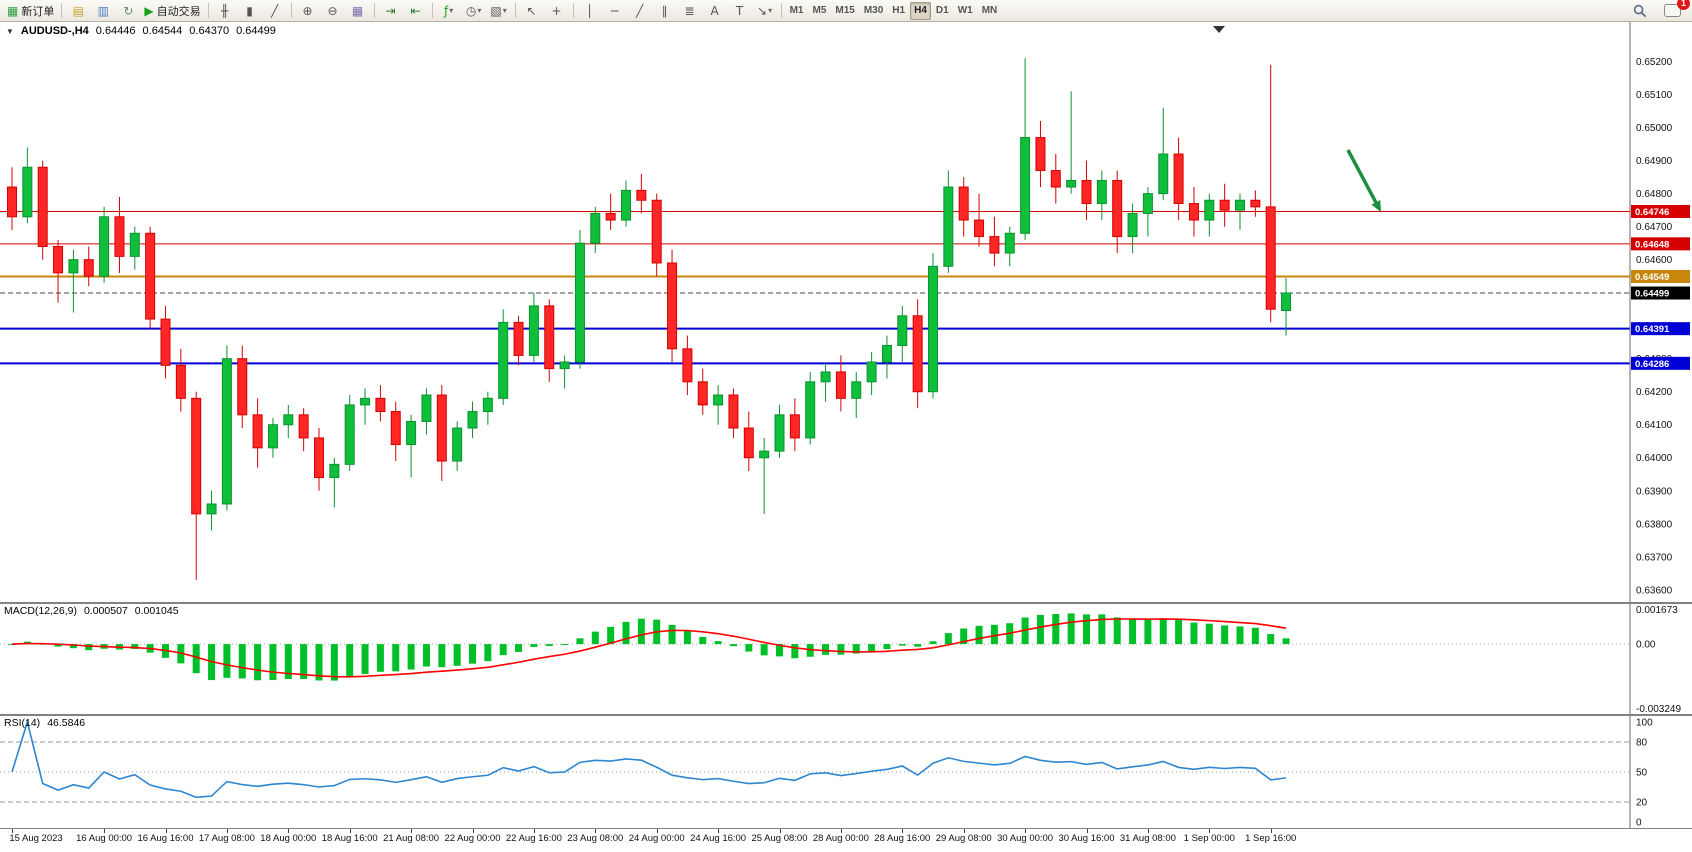 The height and width of the screenshot is (852, 1692). I want to click on rsi-panel: 100 80 50 20 0 RSI(14) 46.5846, so click(846, 771).